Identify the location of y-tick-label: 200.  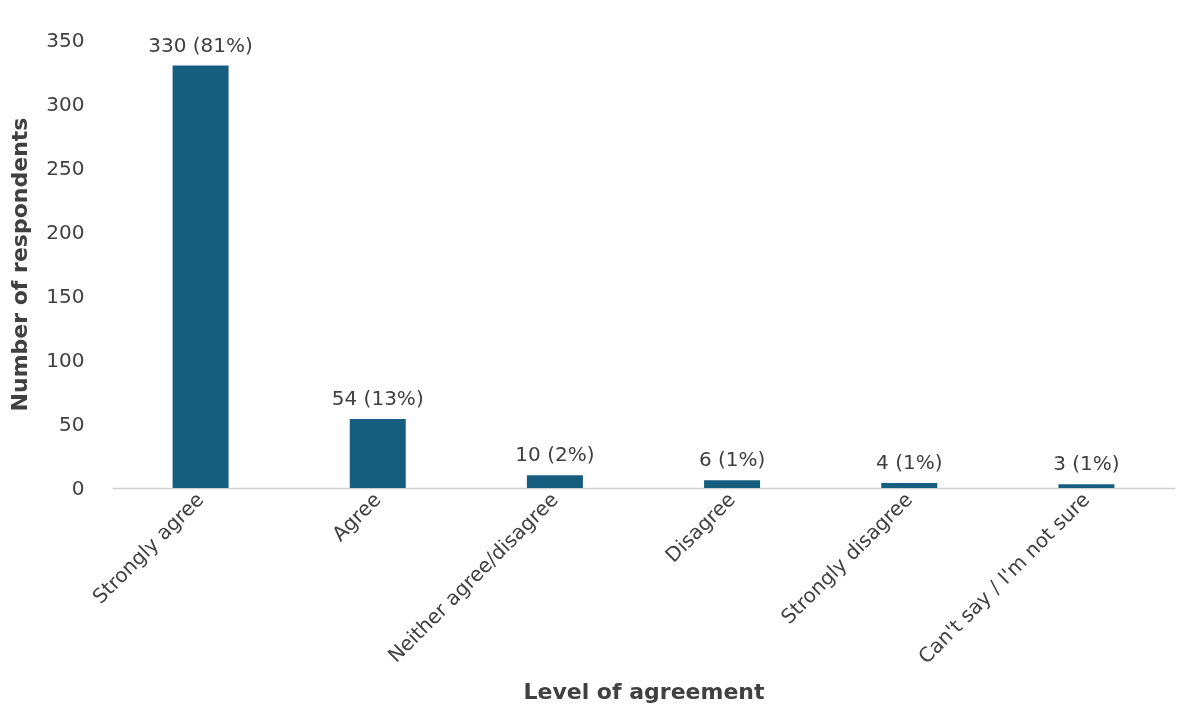
(65, 231).